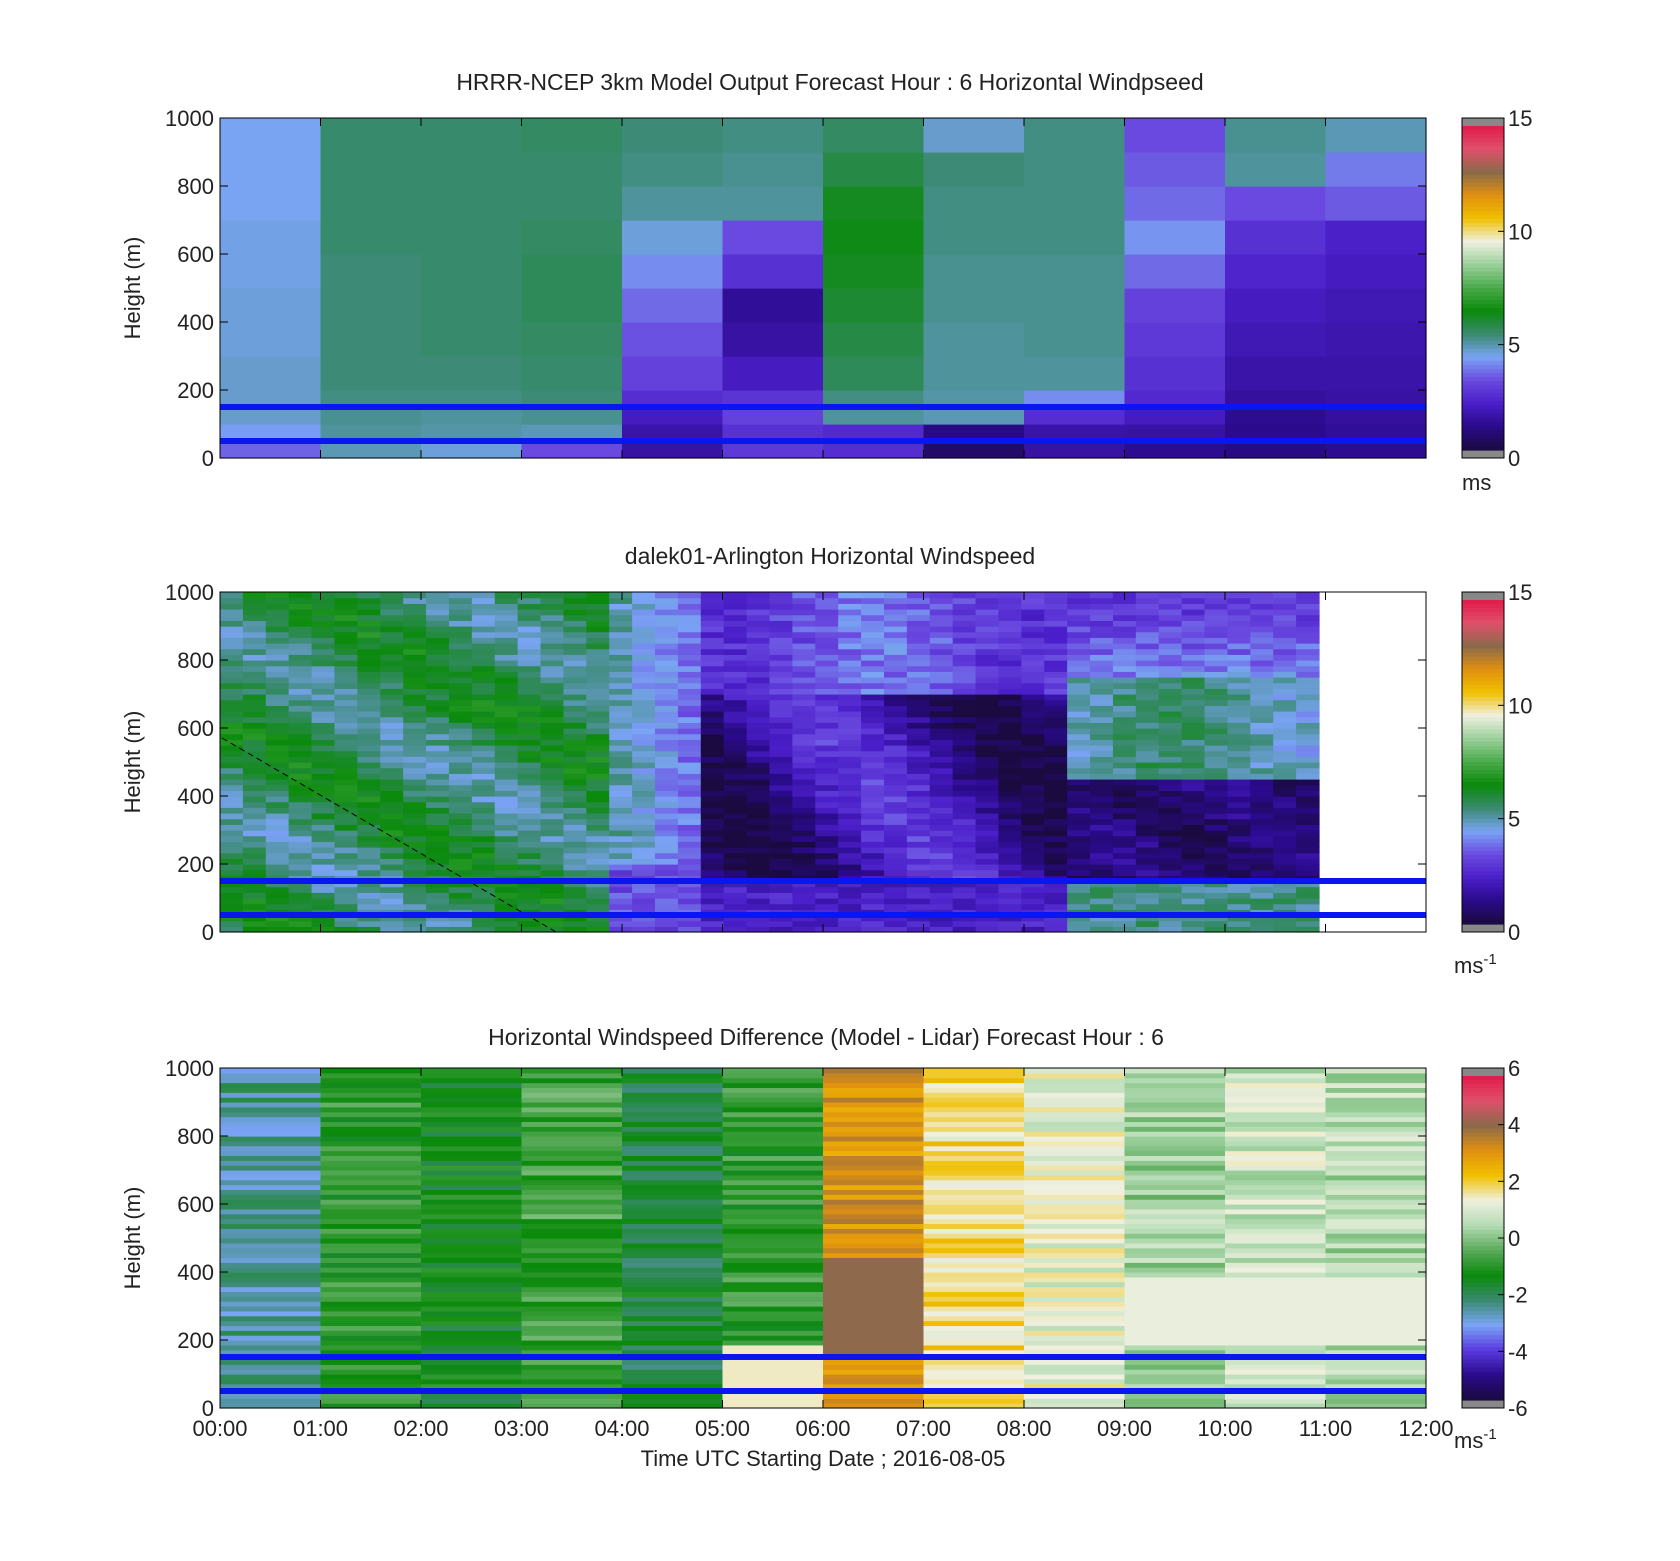 The height and width of the screenshot is (1561, 1680). What do you see at coordinates (195, 254) in the screenshot?
I see `y-tick-label: 600` at bounding box center [195, 254].